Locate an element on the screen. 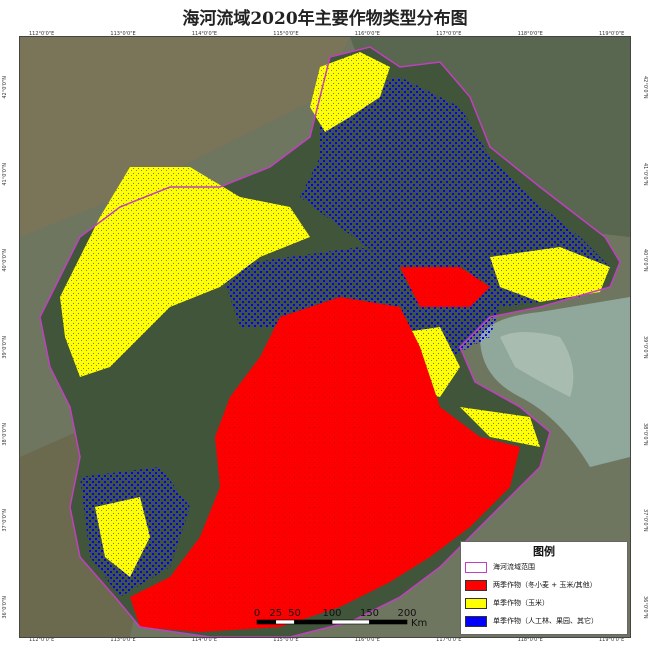 The width and height of the screenshot is (650, 651). graticule-label-bottom: 113°0'0"E is located at coordinates (123, 640).